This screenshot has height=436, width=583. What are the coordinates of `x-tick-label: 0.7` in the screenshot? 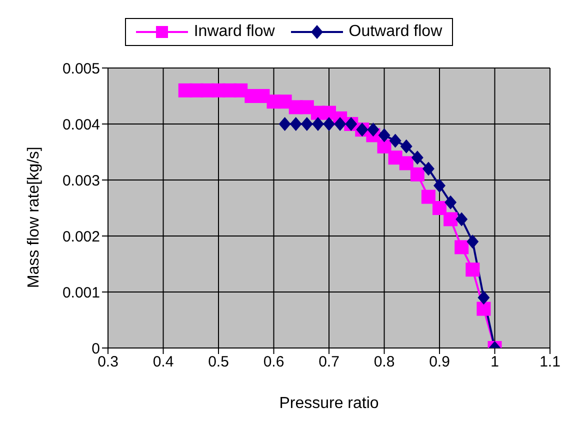 It's located at (329, 362).